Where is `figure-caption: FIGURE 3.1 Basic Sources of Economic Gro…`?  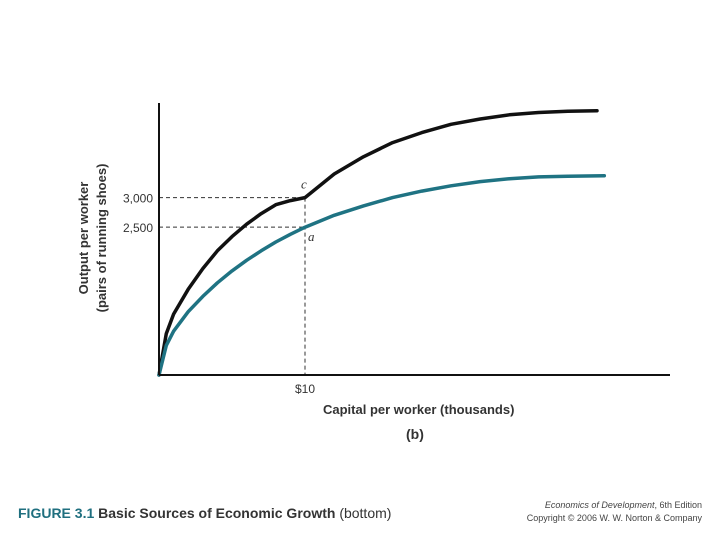 figure-caption: FIGURE 3.1 Basic Sources of Economic Gro… is located at coordinates (204, 513).